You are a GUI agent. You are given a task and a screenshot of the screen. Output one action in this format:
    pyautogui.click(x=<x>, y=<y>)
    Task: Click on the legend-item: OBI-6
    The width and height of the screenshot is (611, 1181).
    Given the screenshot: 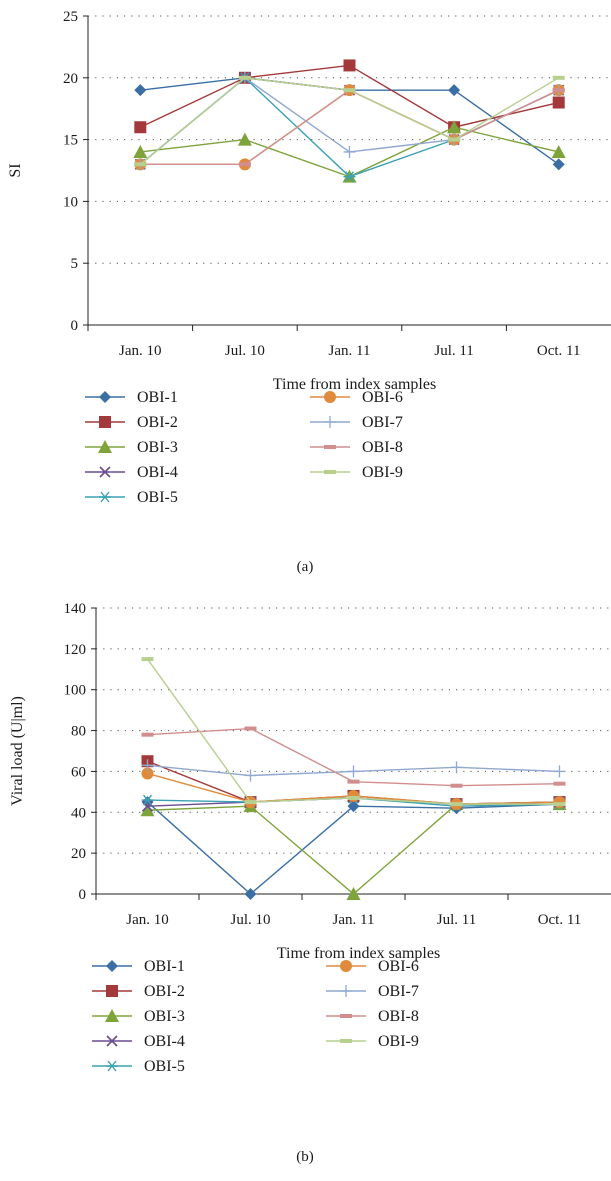 What is the action you would take?
    pyautogui.click(x=356, y=397)
    